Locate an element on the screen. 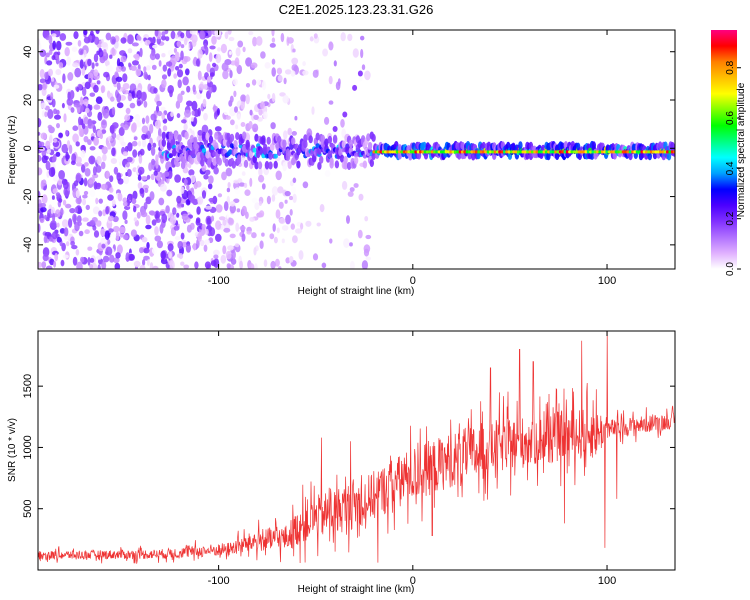  x-tick-label: 100 is located at coordinates (607, 581).